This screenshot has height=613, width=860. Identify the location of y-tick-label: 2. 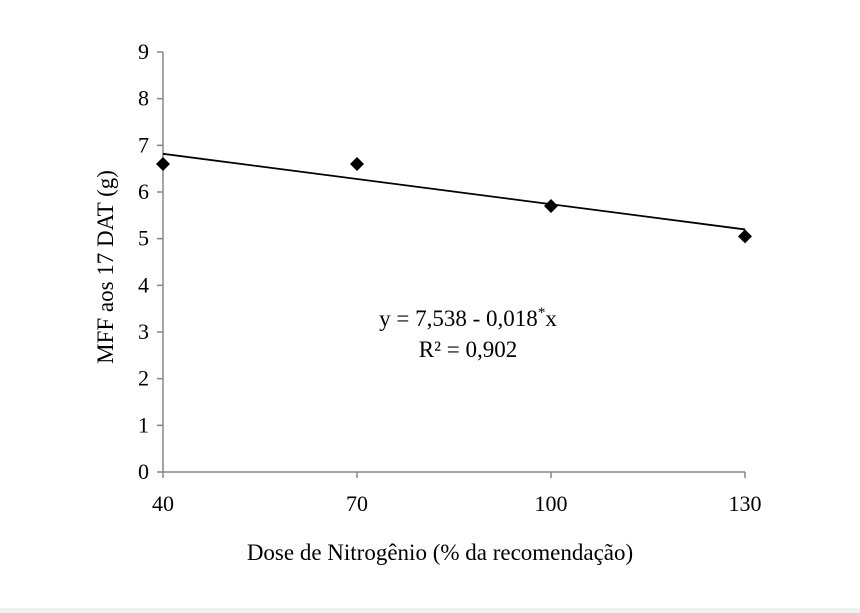
(143, 378).